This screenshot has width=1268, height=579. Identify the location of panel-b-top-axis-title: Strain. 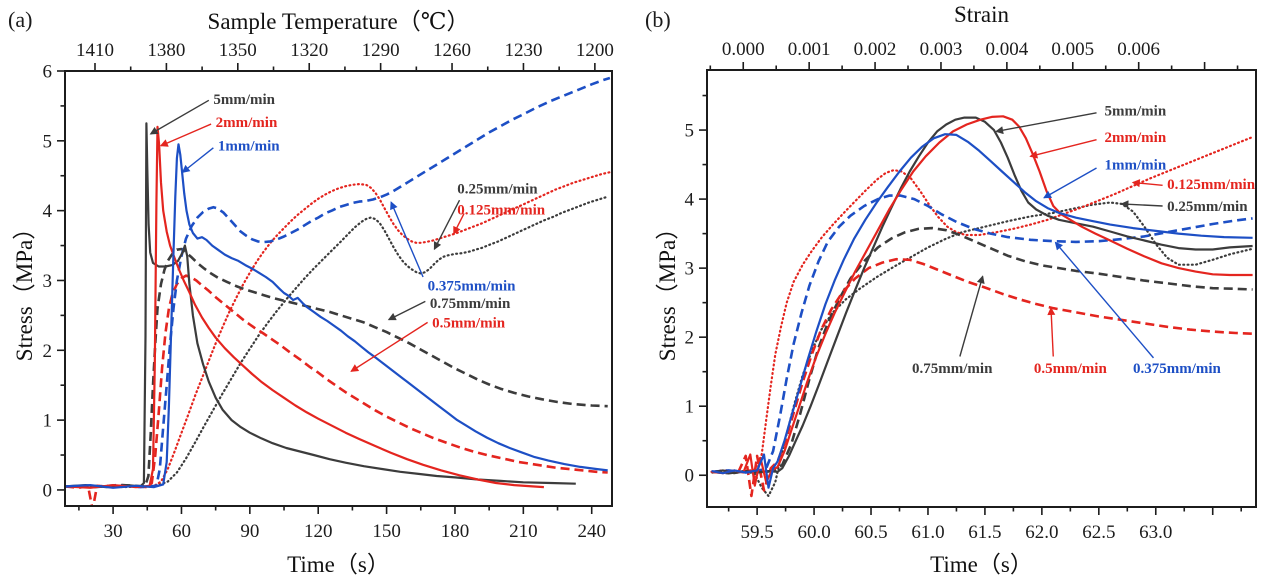
(981, 14).